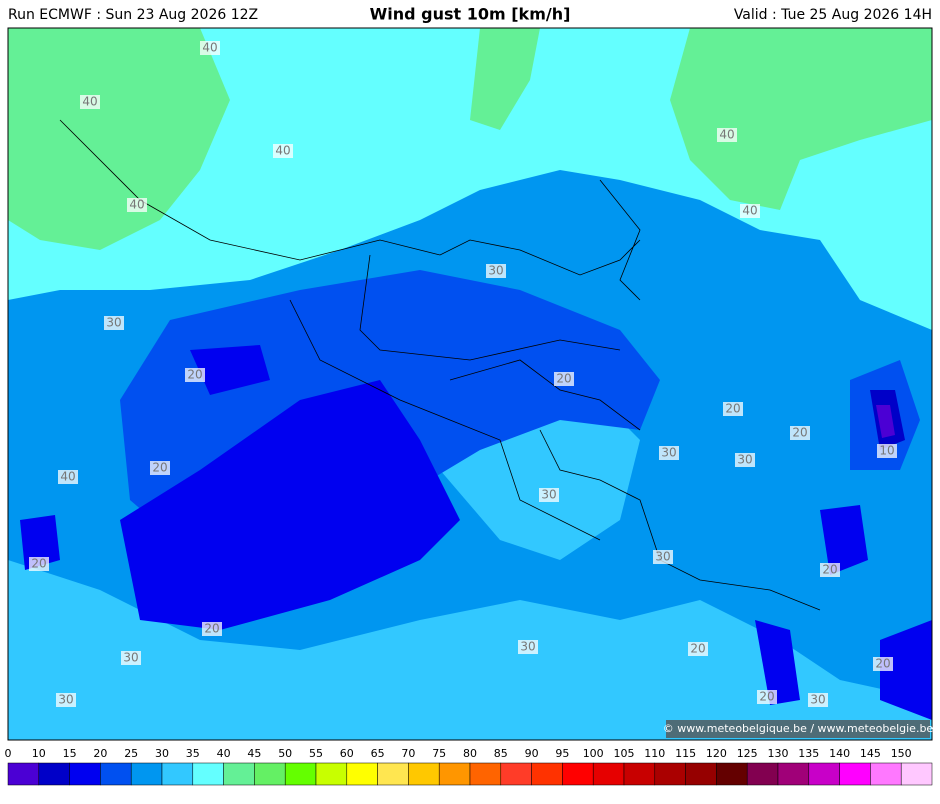  Describe the element at coordinates (562, 753) in the screenshot. I see `colorbar-tick-label: 95` at that location.